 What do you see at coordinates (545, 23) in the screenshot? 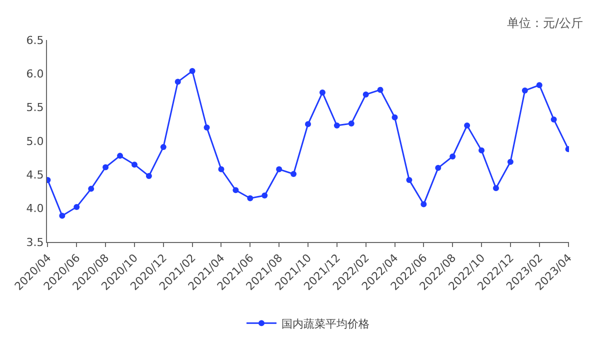
I see `text: 单位：元/公斤` at bounding box center [545, 23].